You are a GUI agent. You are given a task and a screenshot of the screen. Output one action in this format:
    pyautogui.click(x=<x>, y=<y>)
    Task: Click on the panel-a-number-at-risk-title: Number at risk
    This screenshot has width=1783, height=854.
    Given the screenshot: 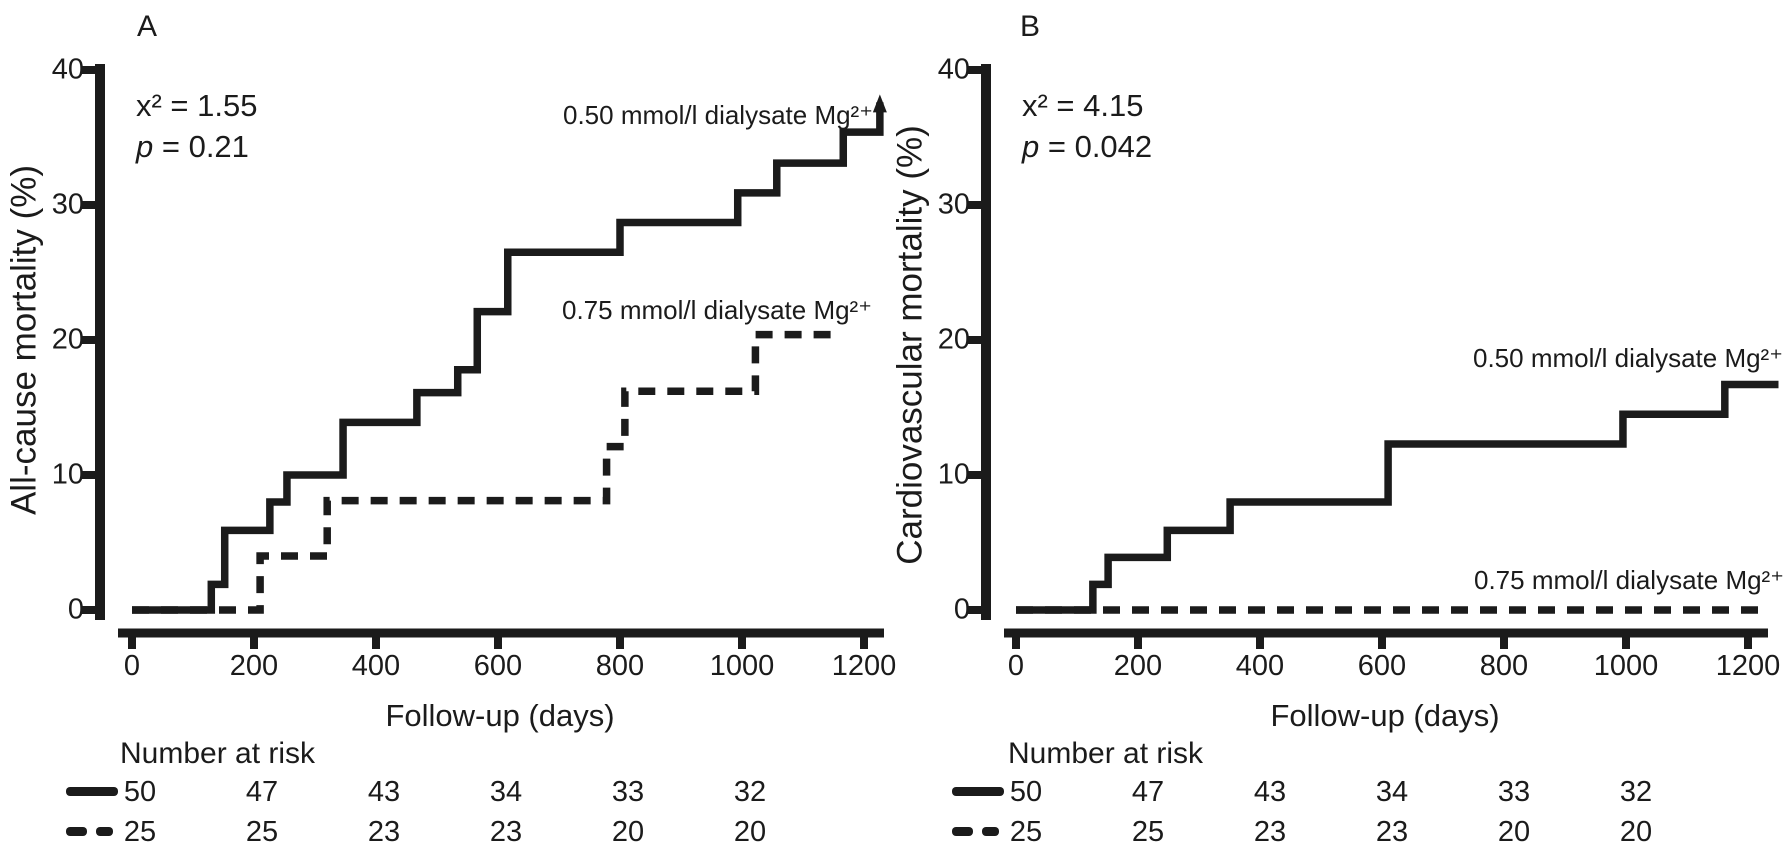 What is the action you would take?
    pyautogui.click(x=218, y=753)
    